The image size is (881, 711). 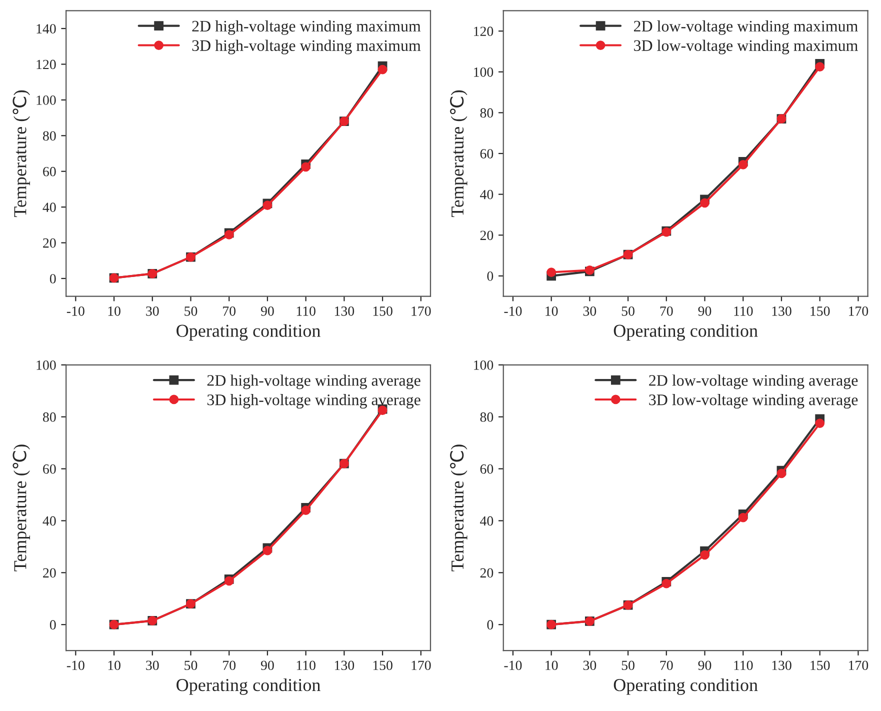 What do you see at coordinates (746, 27) in the screenshot?
I see `legend-label: 2D low-voltage winding maximum` at bounding box center [746, 27].